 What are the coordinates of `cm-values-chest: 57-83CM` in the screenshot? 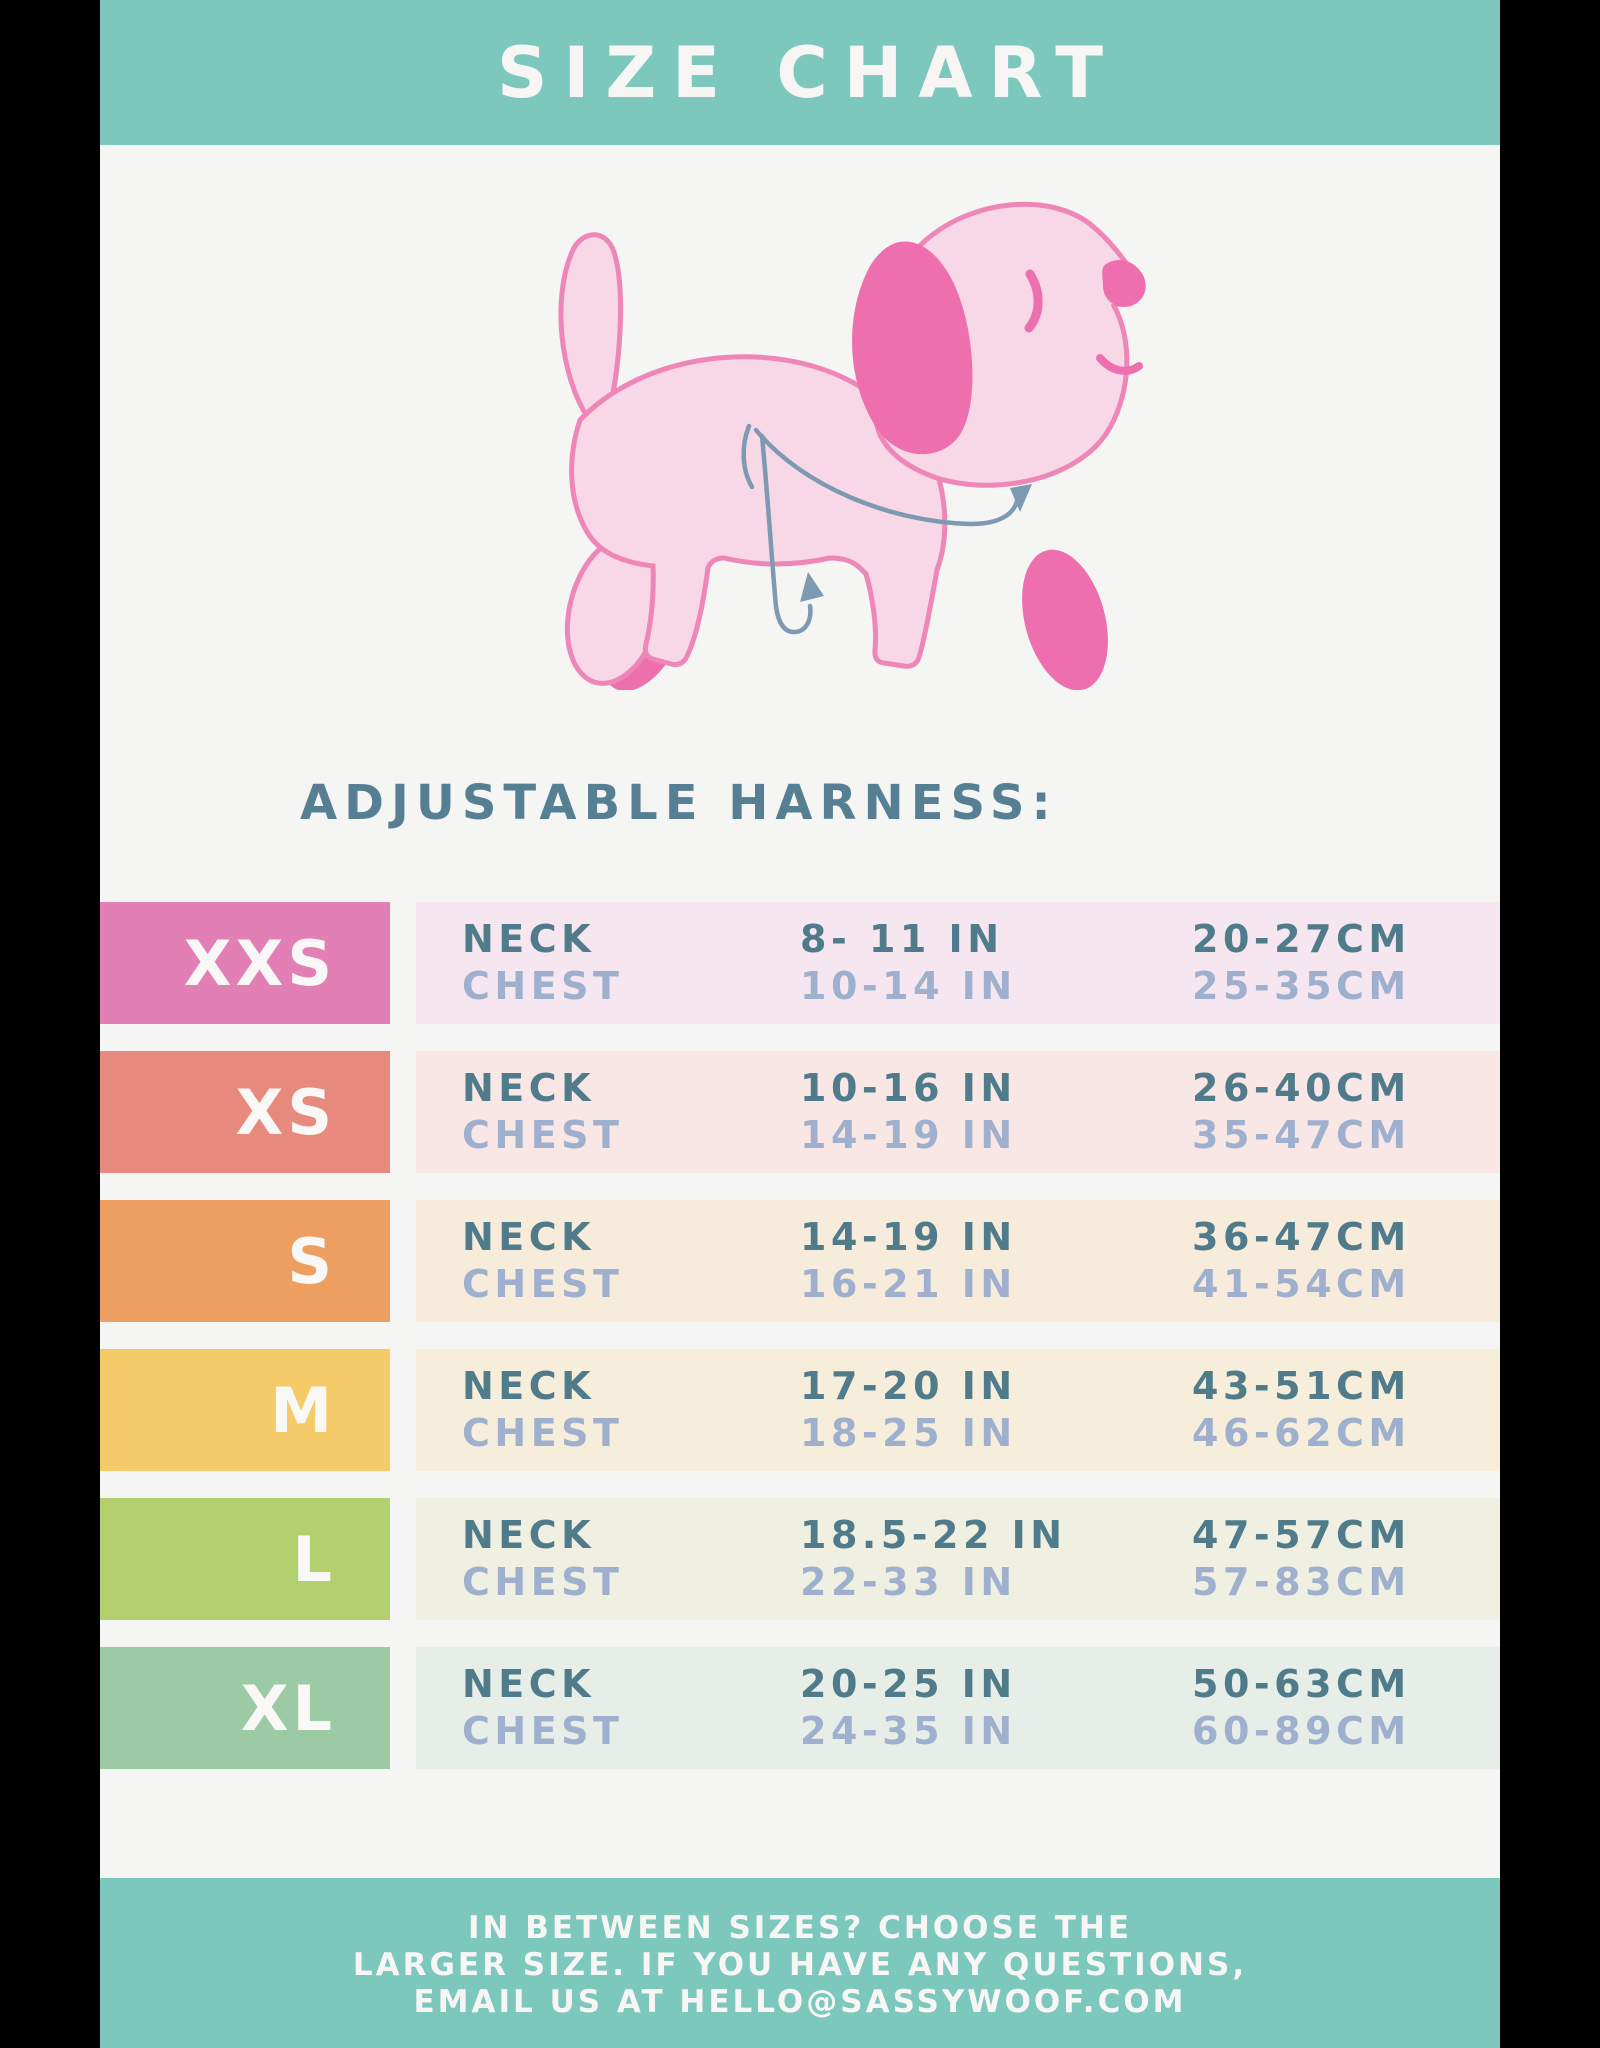 It's located at (1301, 1581).